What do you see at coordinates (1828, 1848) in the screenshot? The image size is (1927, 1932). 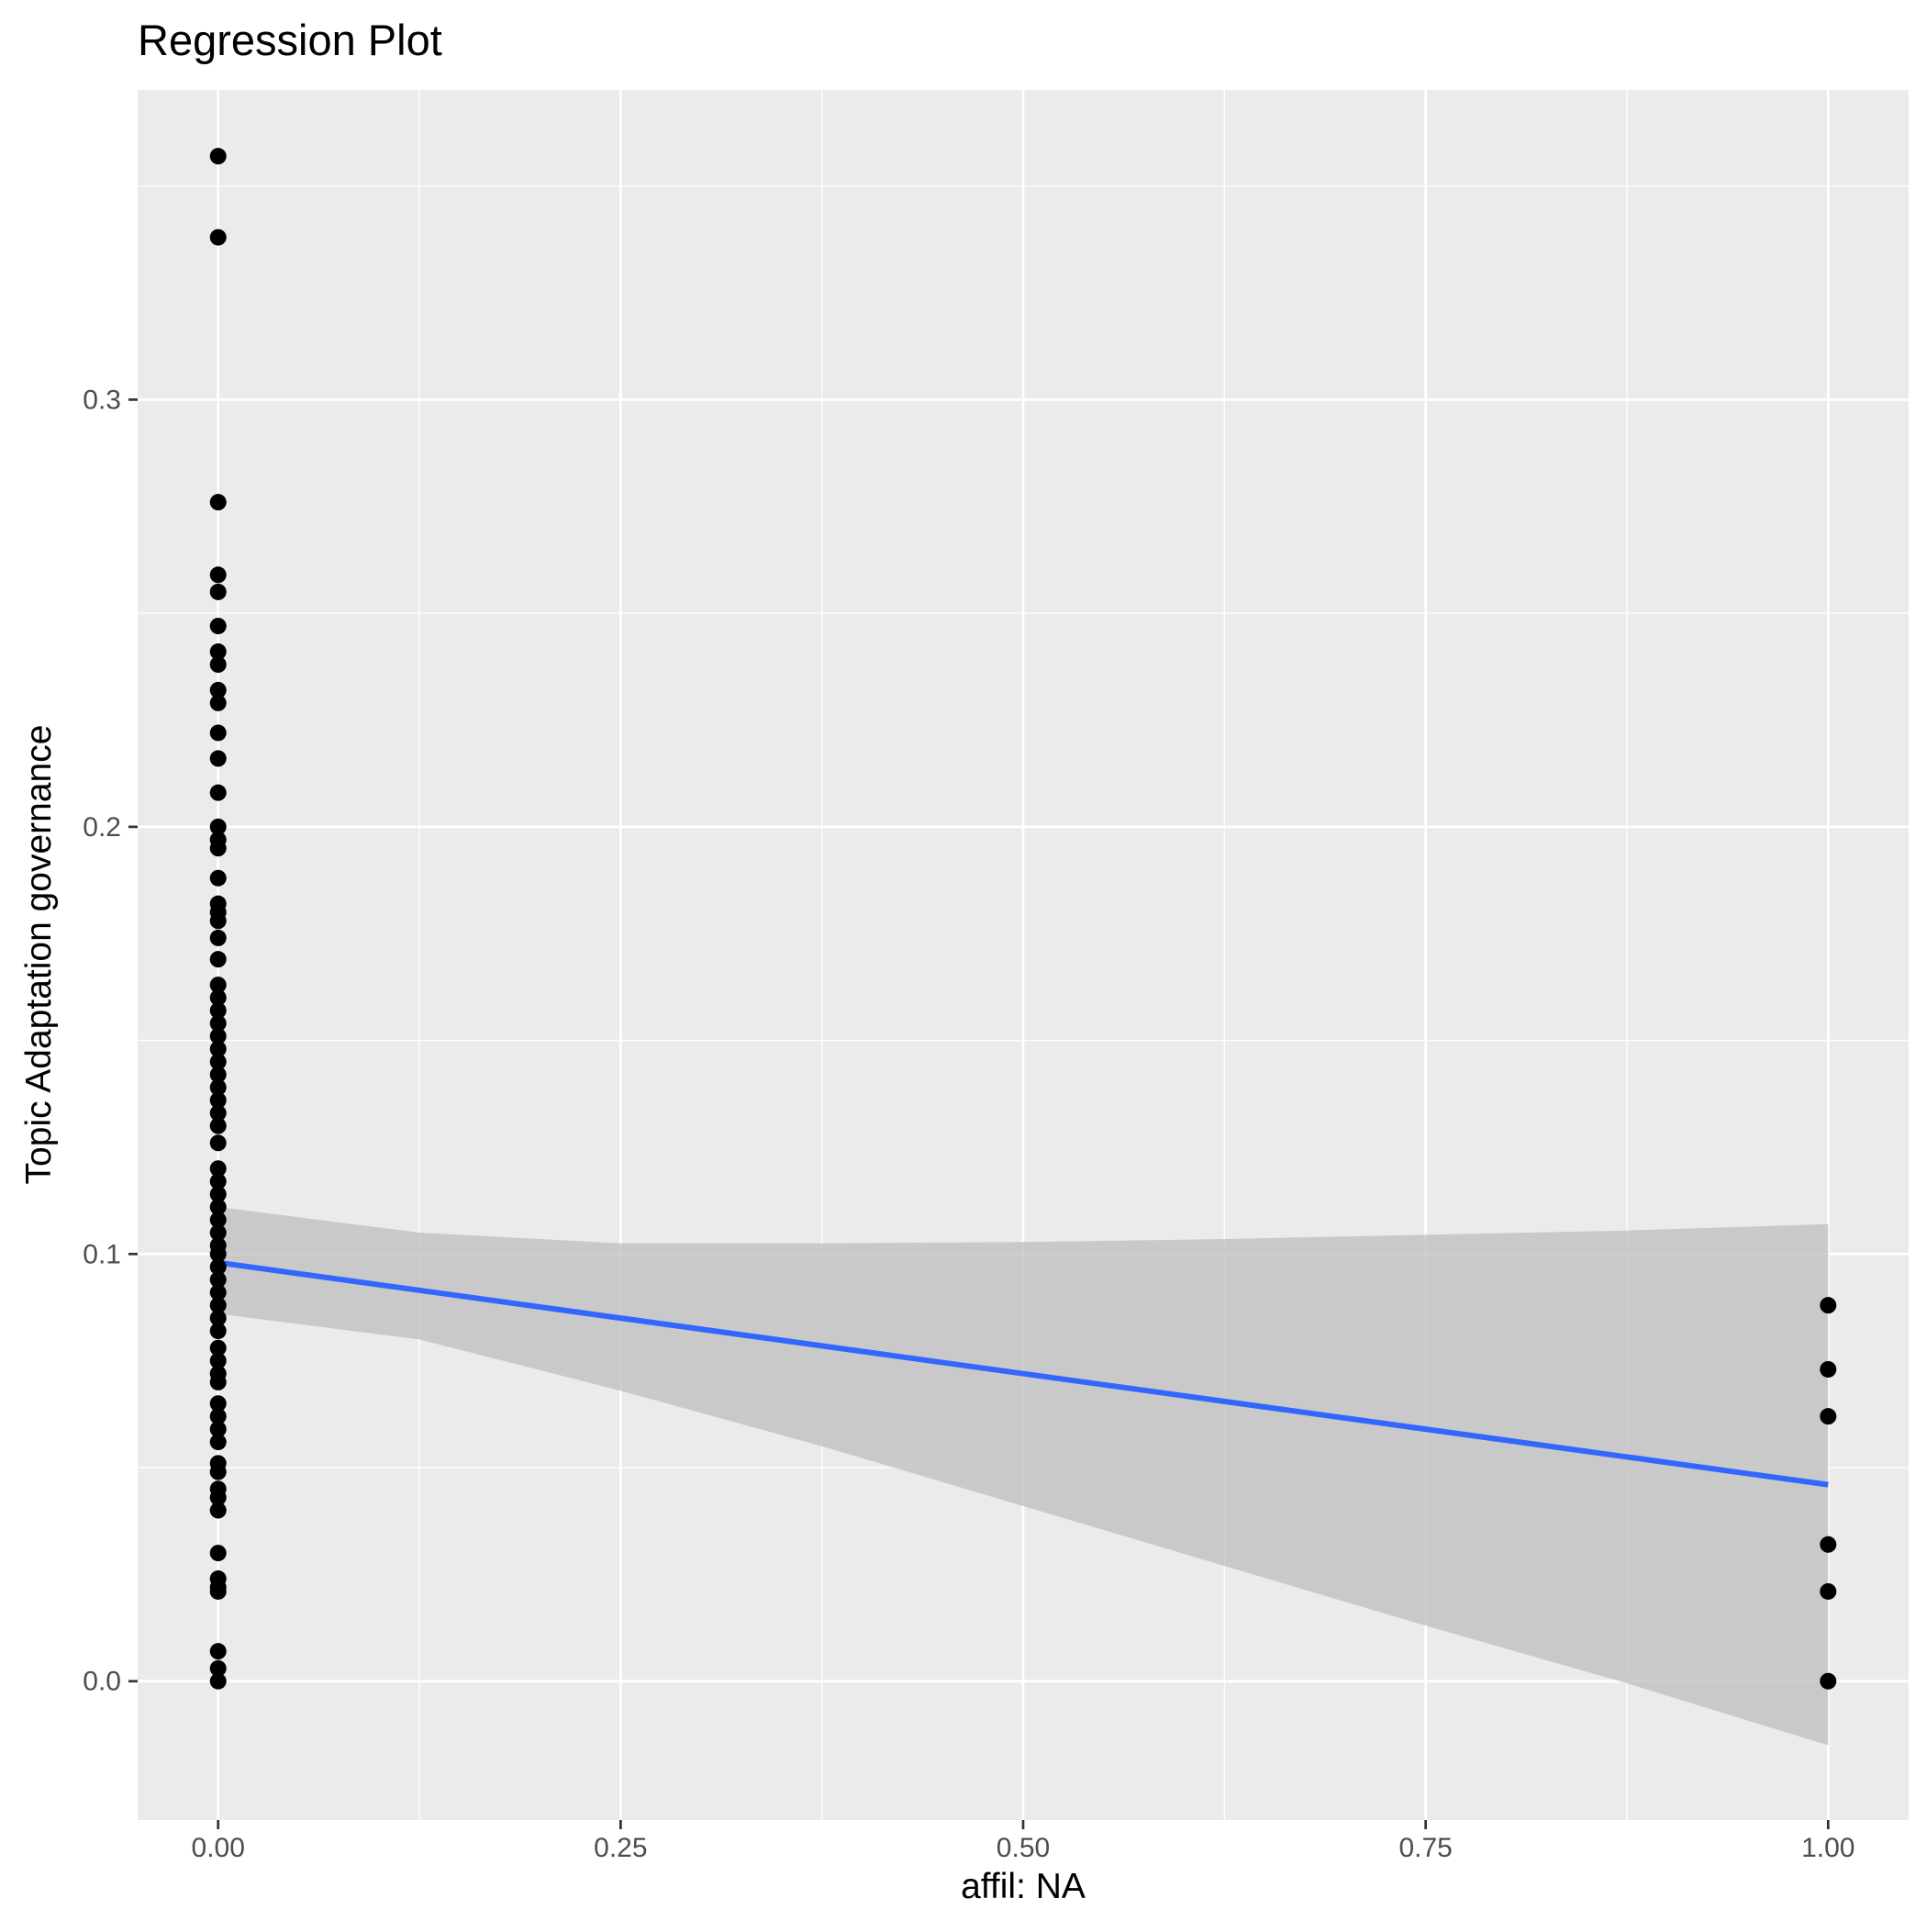 I see `x-tick-label: 1.00` at bounding box center [1828, 1848].